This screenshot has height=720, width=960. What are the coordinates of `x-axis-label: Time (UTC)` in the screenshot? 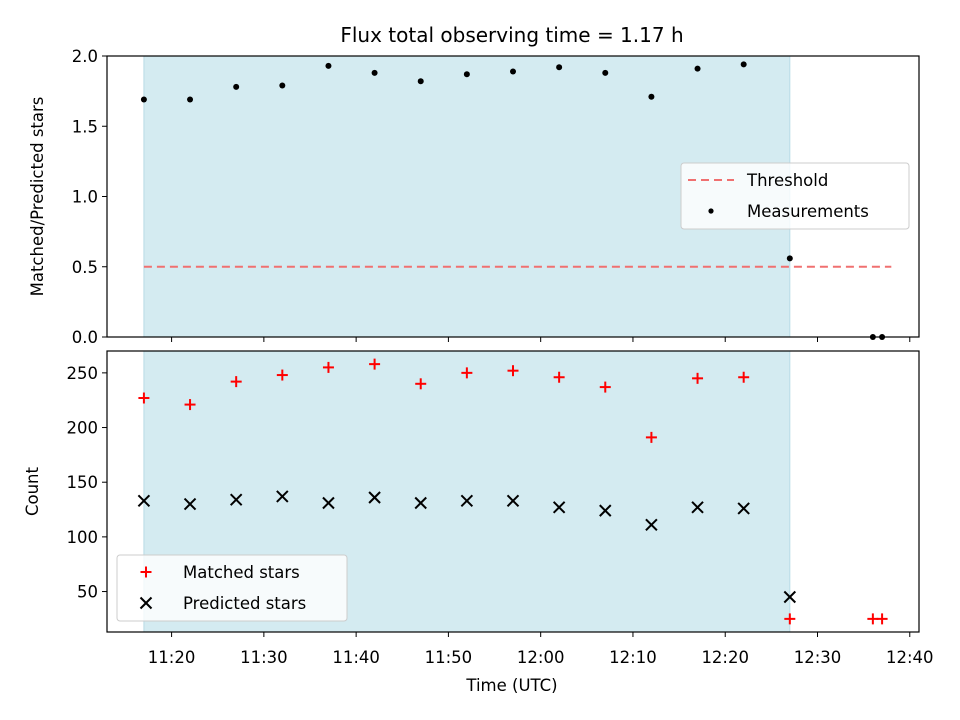 It's located at (511, 685).